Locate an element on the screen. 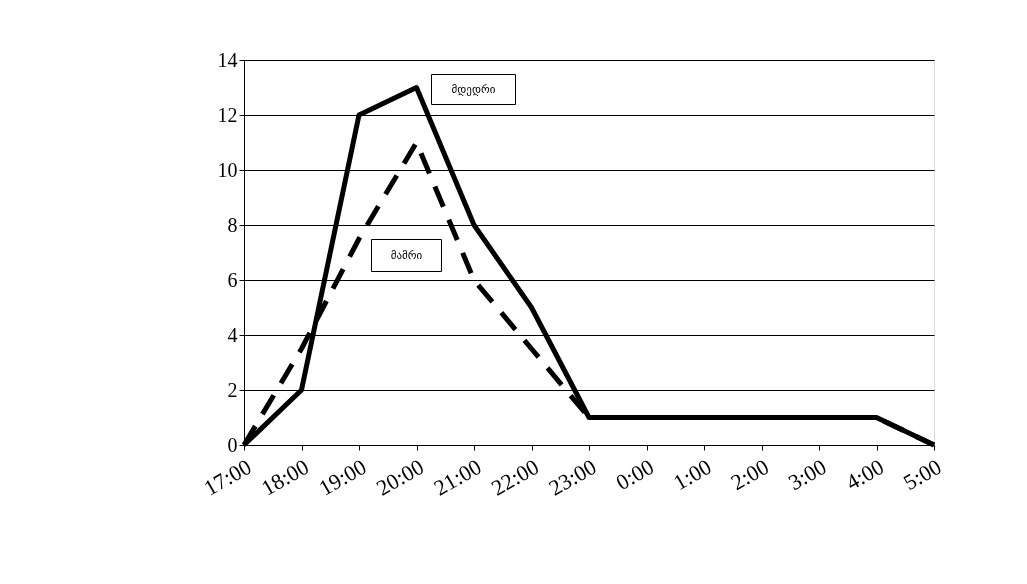 The width and height of the screenshot is (1027, 584). x-tick-label: 5:00 is located at coordinates (922, 474).